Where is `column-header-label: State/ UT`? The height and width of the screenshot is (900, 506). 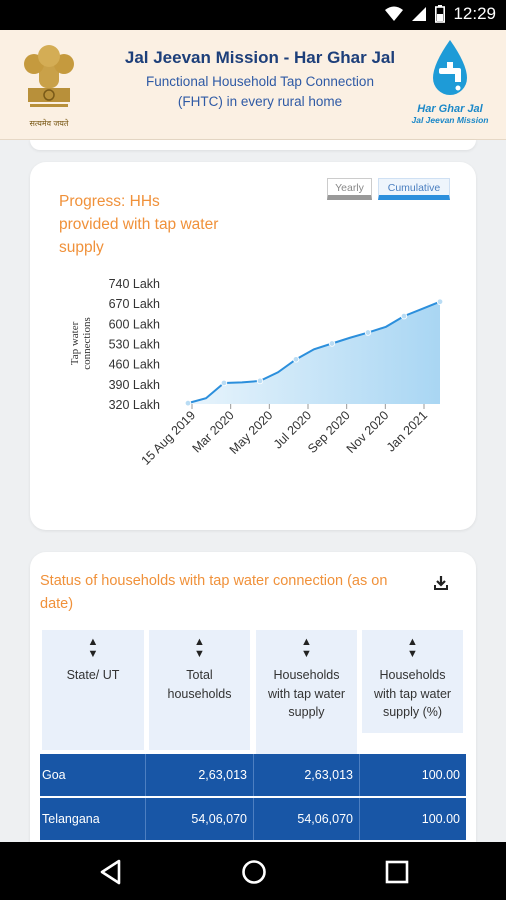 column-header-label: State/ UT is located at coordinates (93, 675).